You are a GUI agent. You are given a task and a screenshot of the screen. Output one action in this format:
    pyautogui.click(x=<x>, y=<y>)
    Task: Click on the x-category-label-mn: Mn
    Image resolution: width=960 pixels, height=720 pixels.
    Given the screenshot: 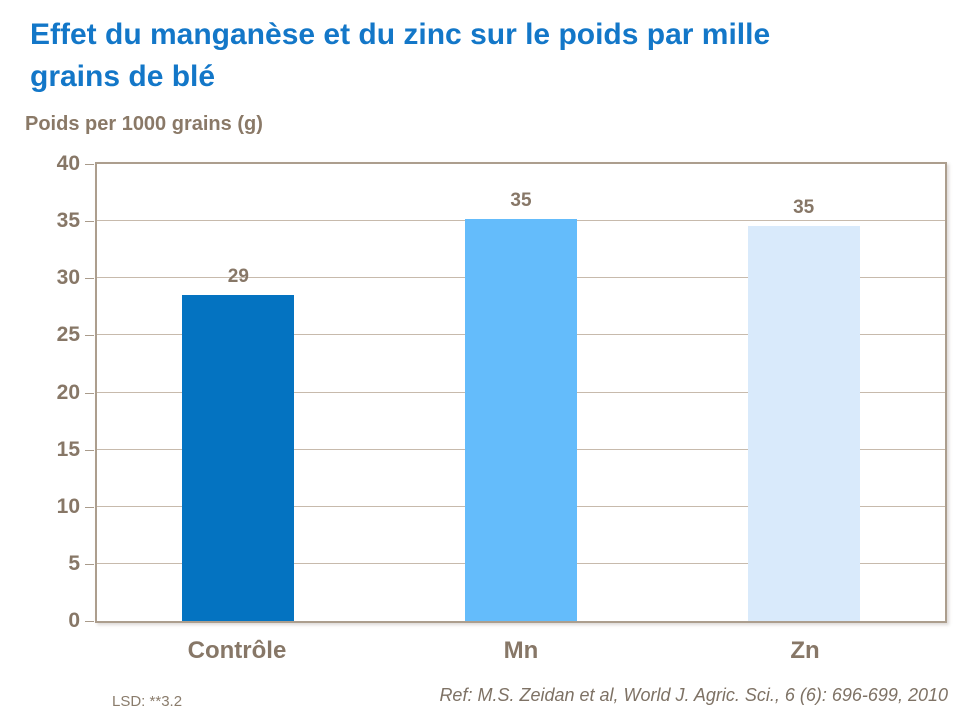 What is the action you would take?
    pyautogui.click(x=521, y=650)
    